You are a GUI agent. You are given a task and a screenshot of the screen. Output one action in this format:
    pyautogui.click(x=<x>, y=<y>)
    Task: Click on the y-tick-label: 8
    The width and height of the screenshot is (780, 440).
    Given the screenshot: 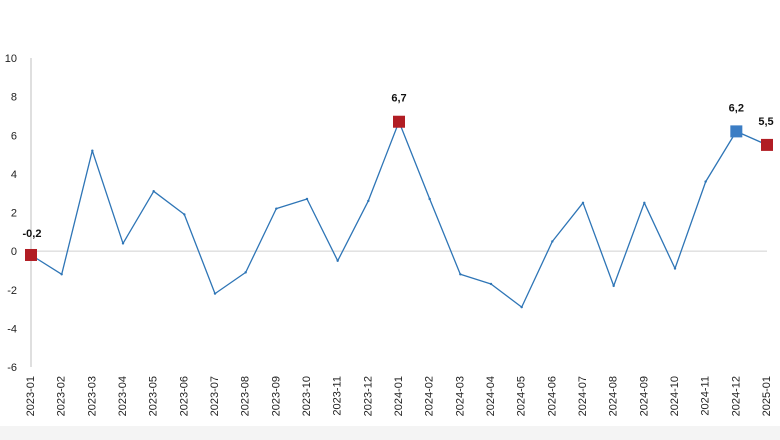 What is the action you would take?
    pyautogui.click(x=14, y=98)
    